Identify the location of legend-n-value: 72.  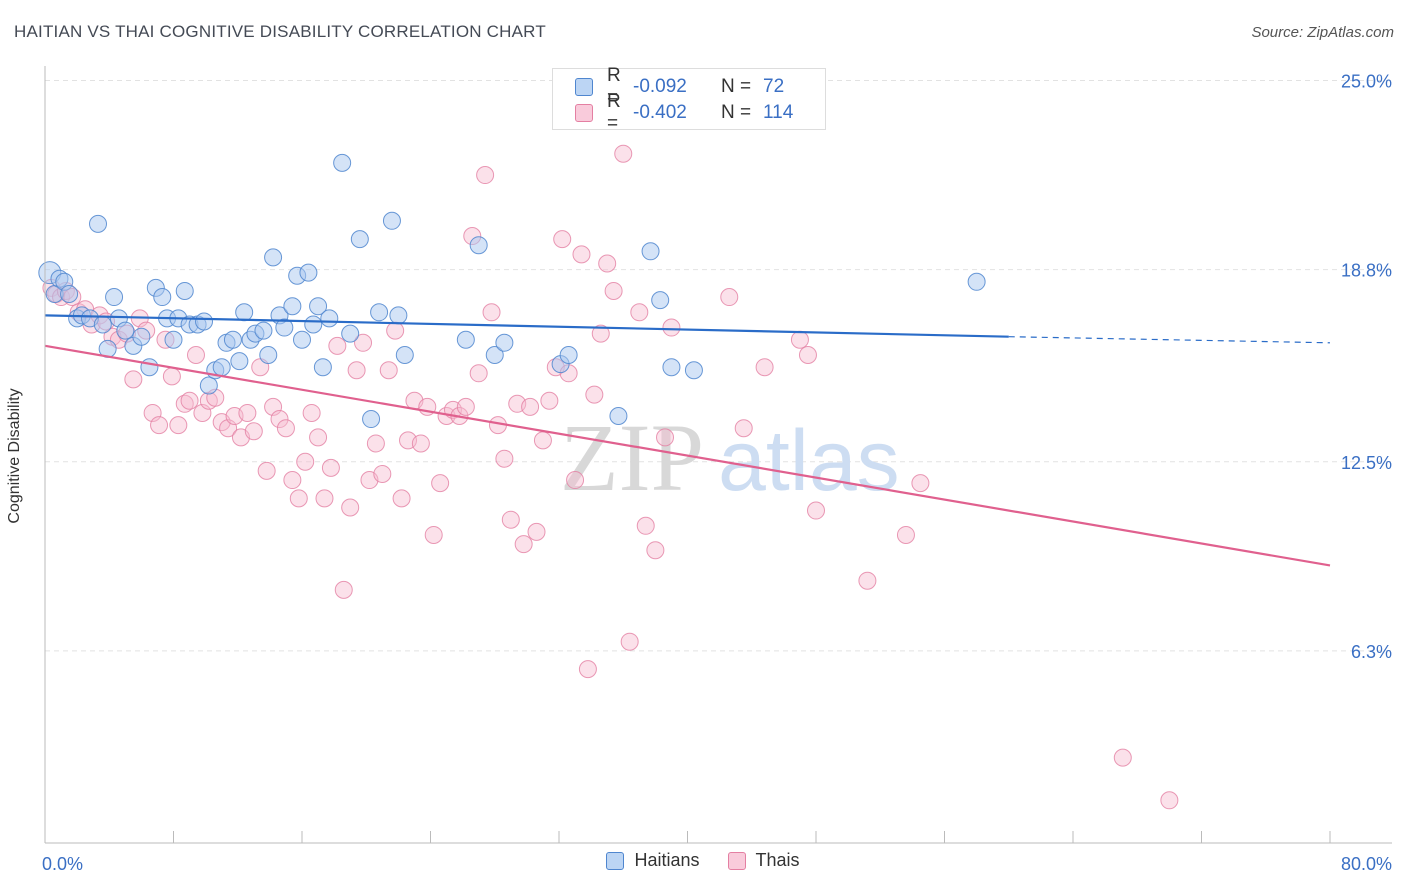
(774, 86).